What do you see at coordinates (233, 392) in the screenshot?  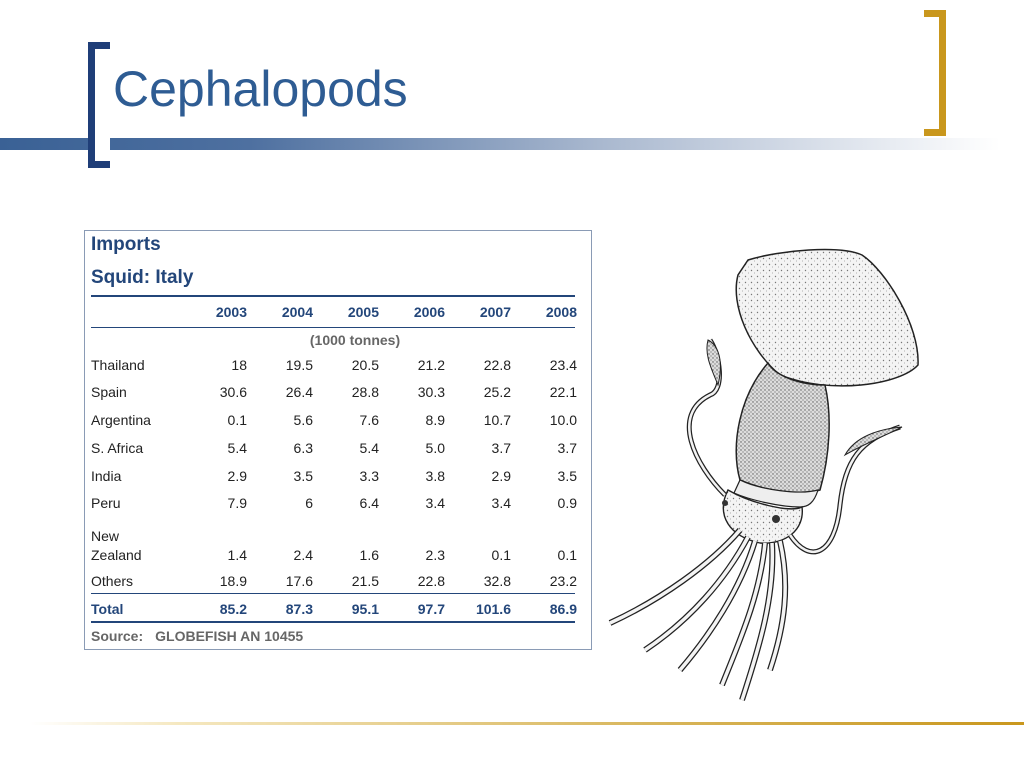 I see `table-cell: 30.6` at bounding box center [233, 392].